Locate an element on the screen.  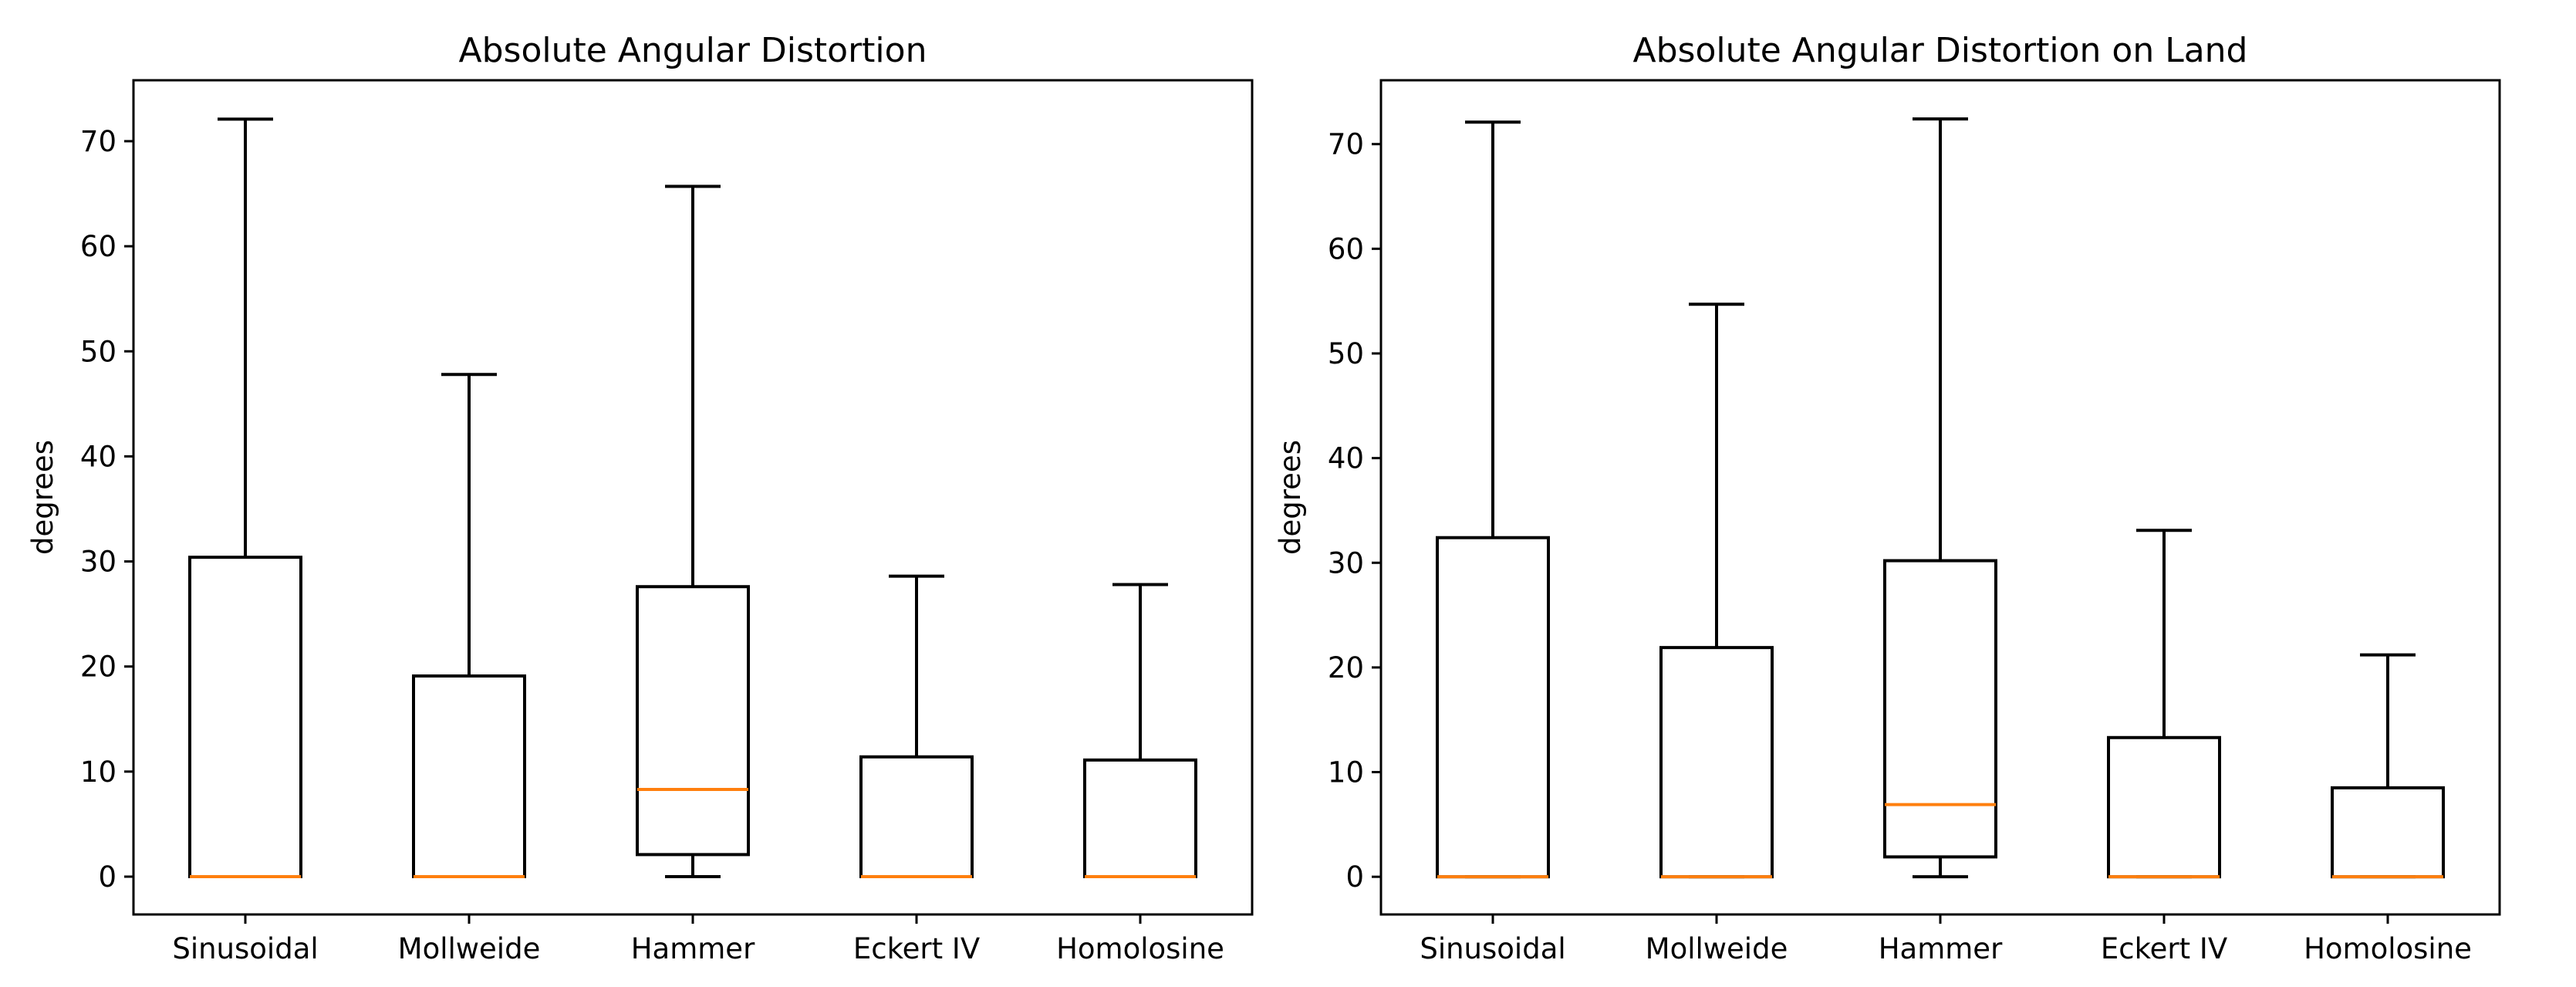
chart-title: Absolute Angular Distortion on Land is located at coordinates (1940, 50).